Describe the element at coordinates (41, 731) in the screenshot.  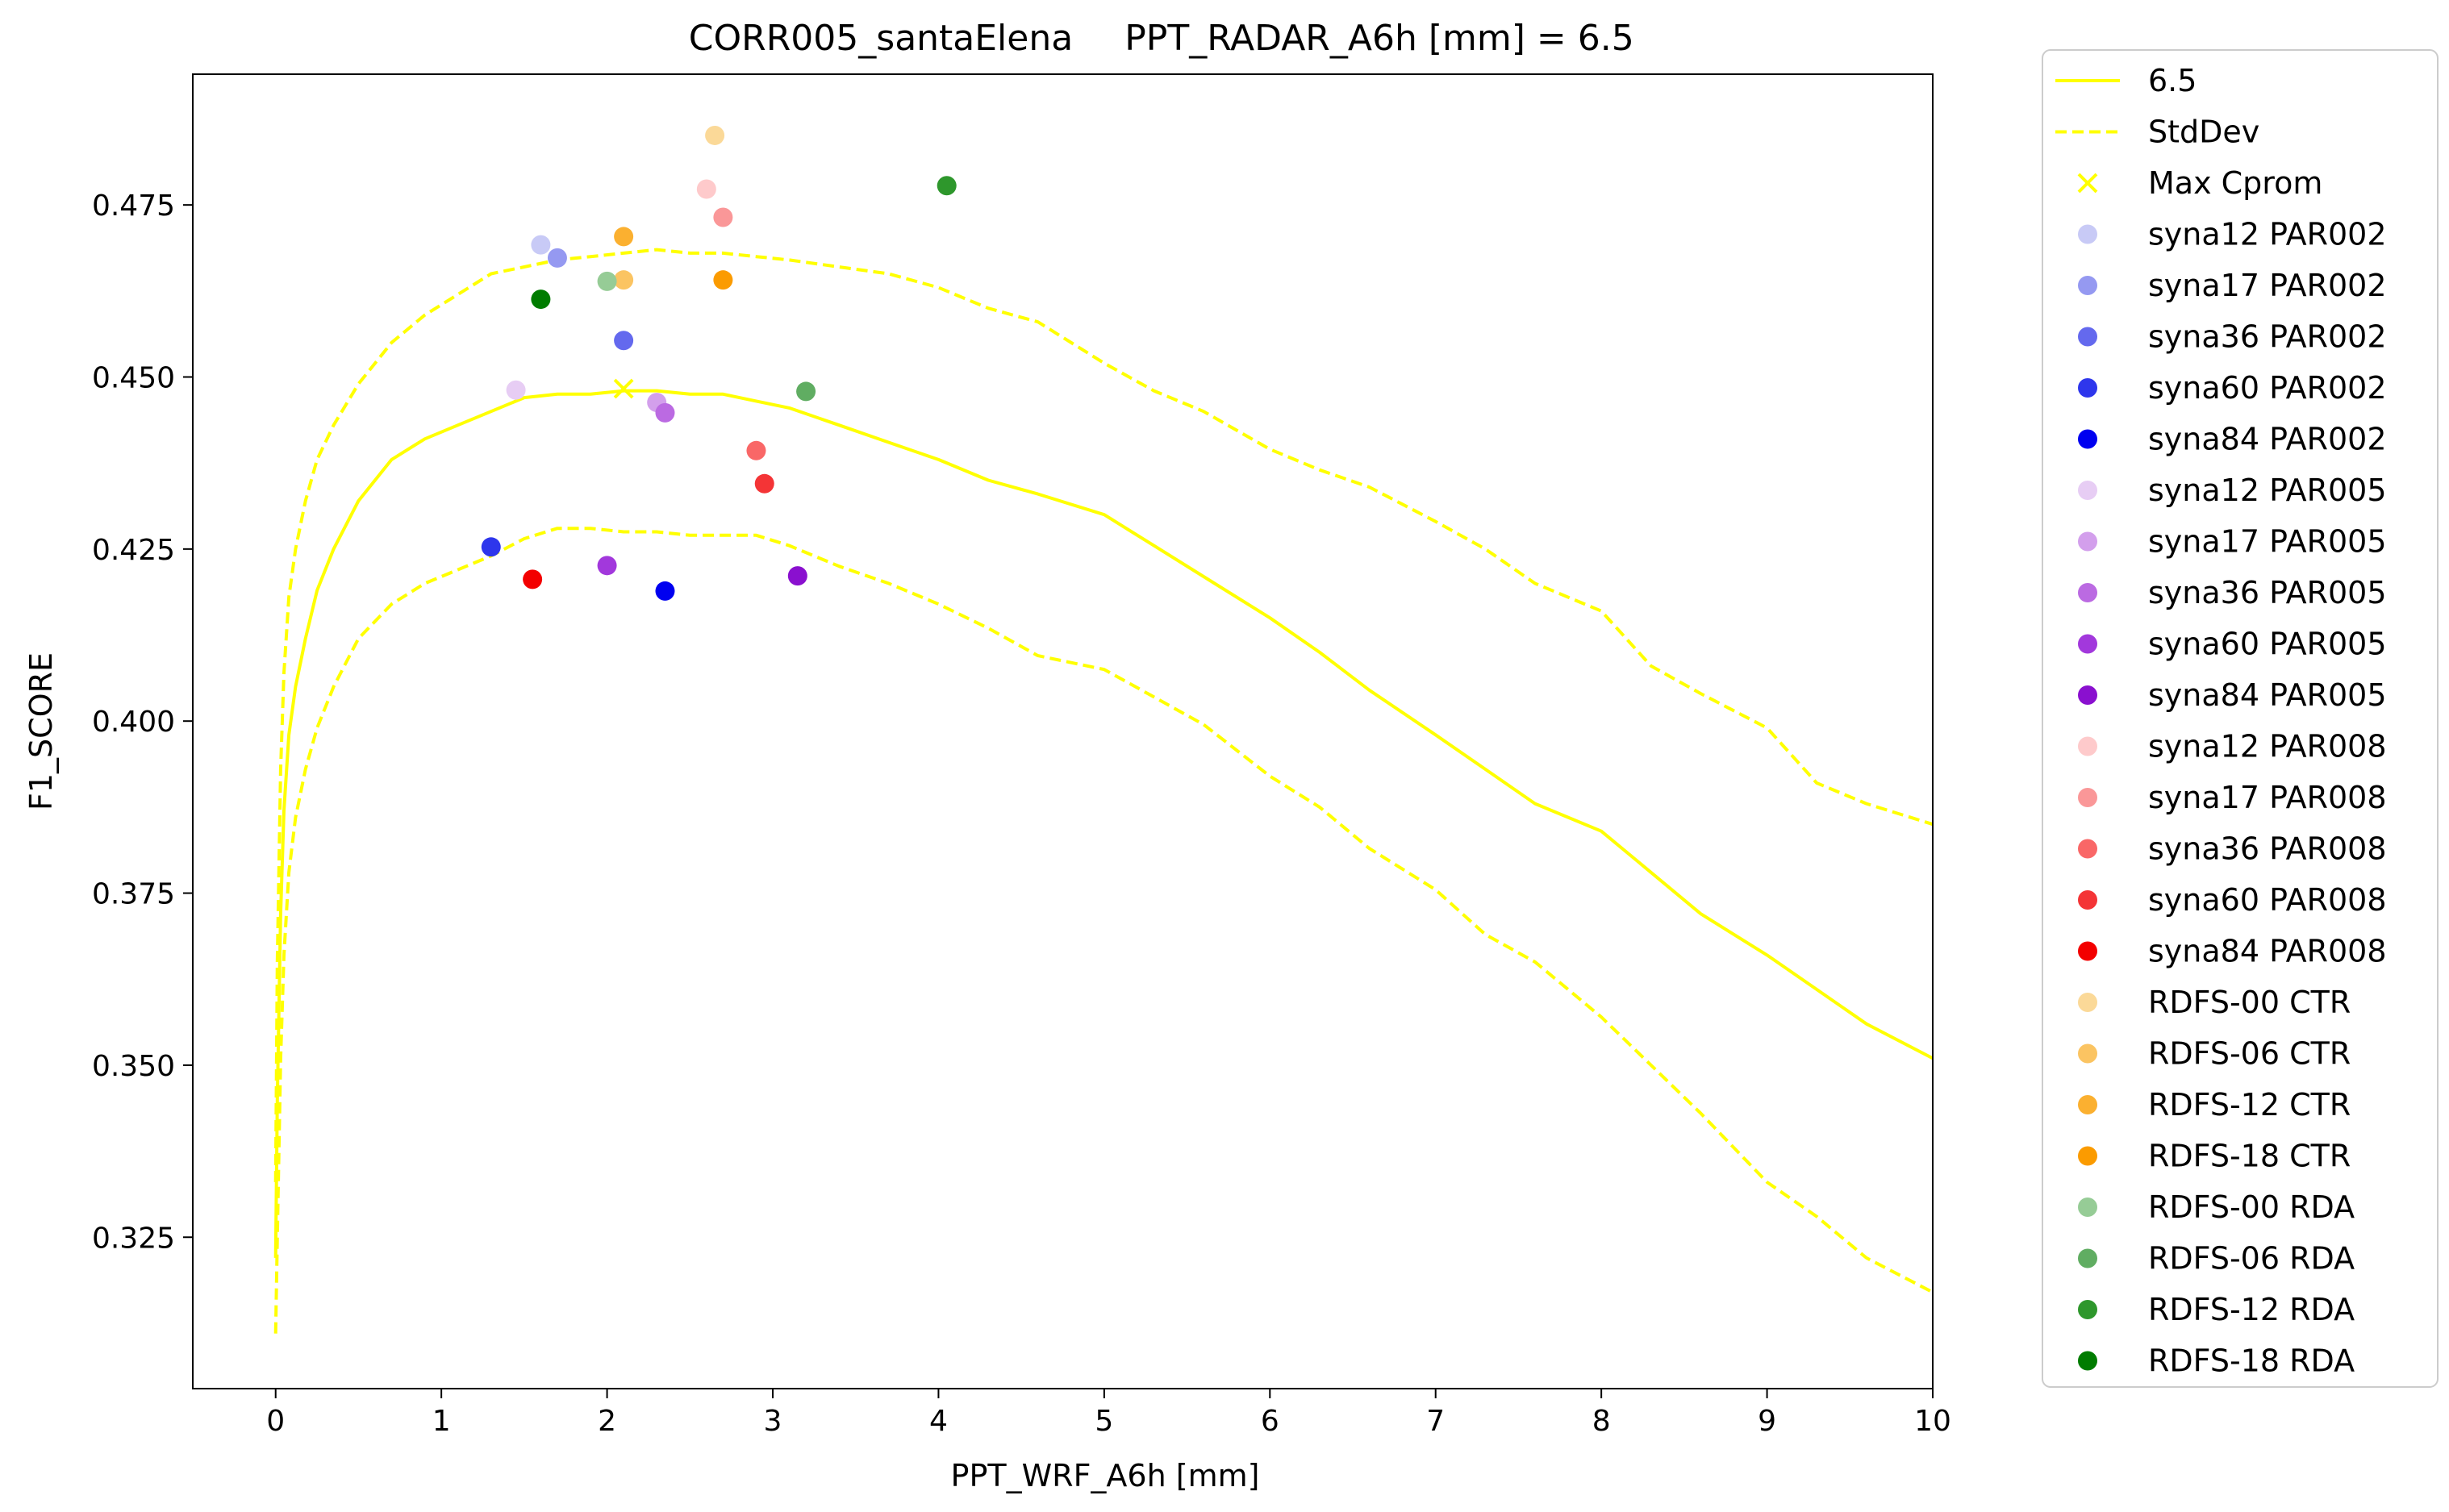
I see `y-axis-label: F1_SCORE` at that location.